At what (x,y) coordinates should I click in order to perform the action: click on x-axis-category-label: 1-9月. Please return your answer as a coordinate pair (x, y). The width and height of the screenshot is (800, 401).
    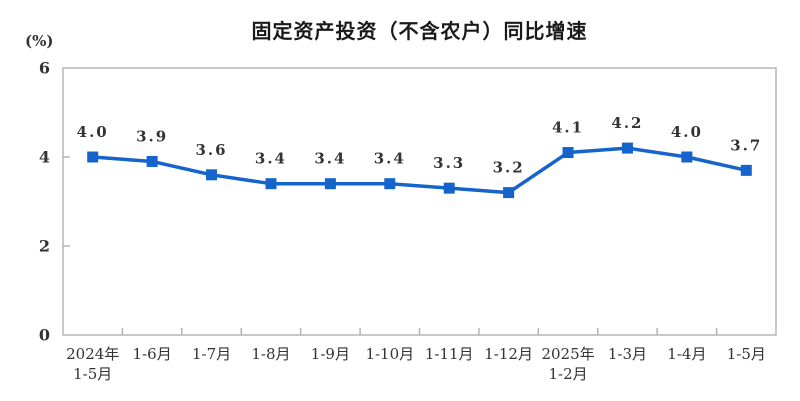
    Looking at the image, I should click on (330, 354).